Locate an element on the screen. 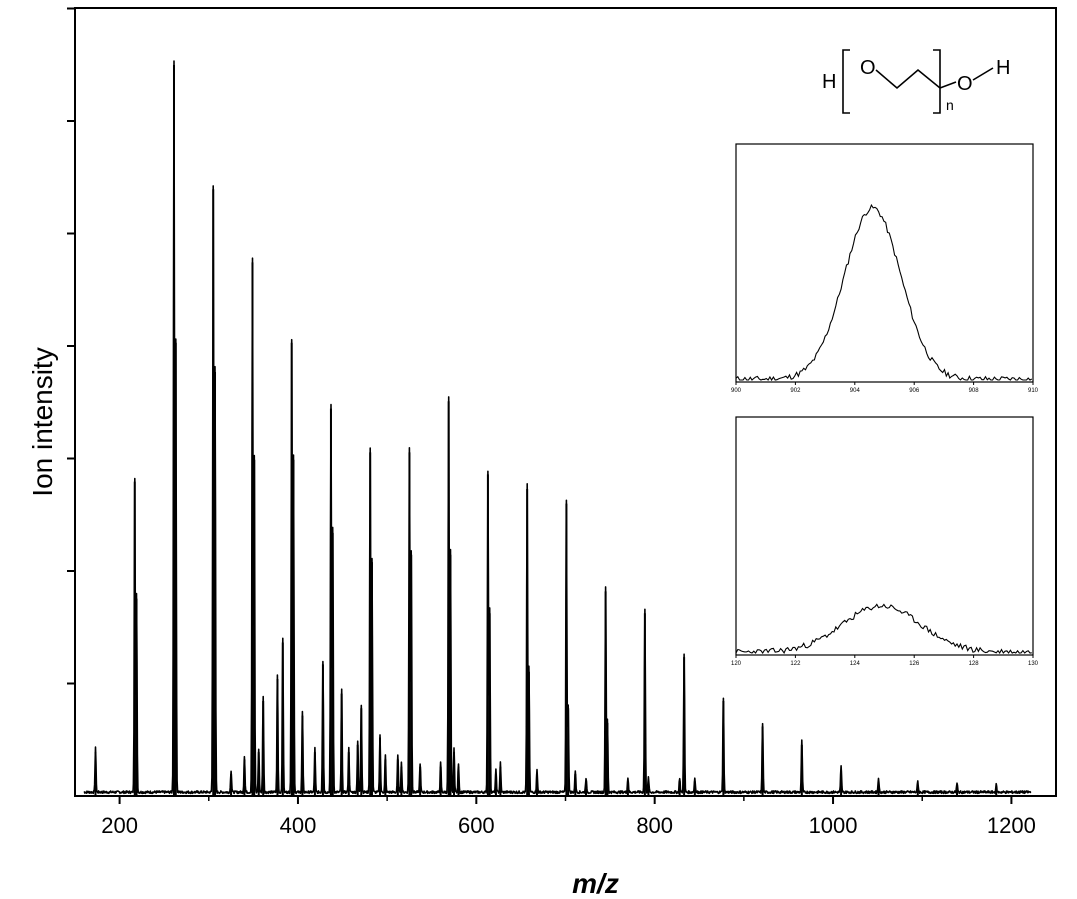  x-tick-label-1200: 1200 is located at coordinates (1011, 825).